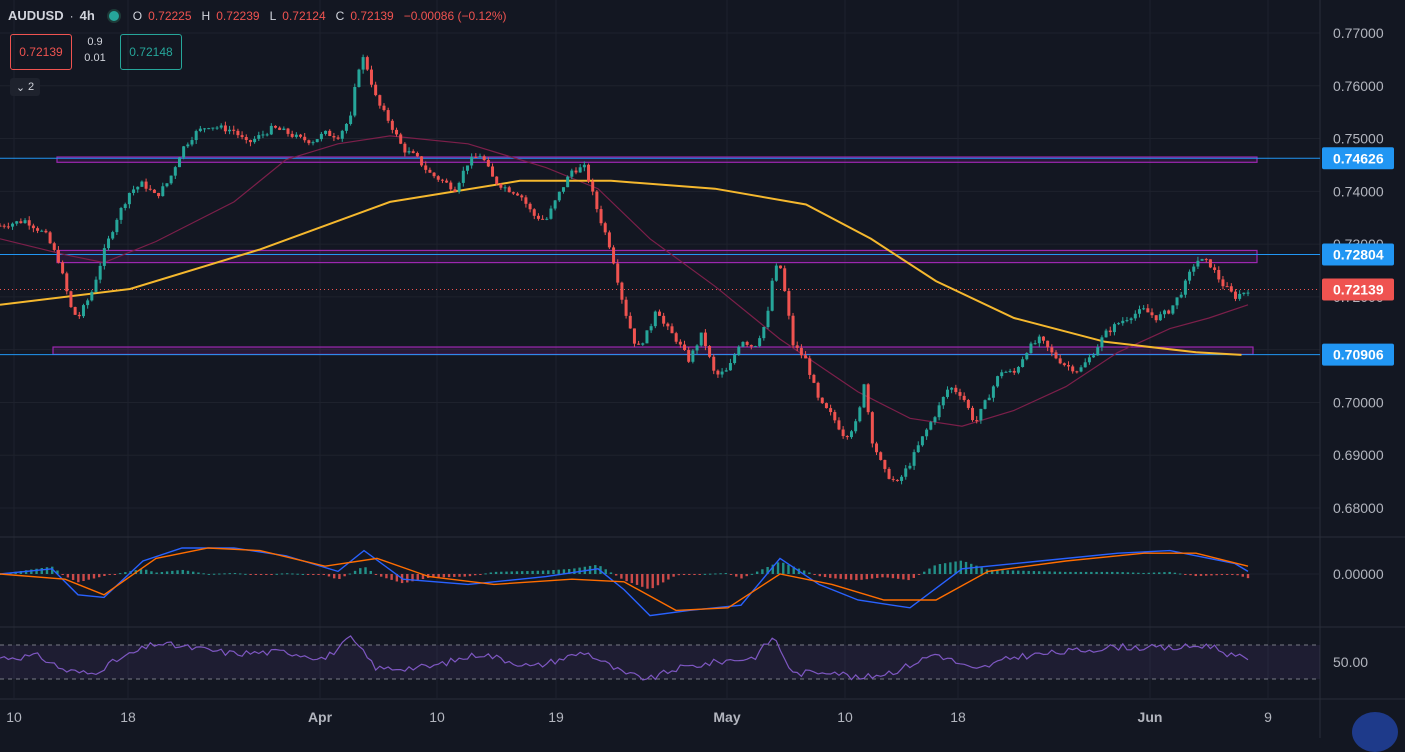 The width and height of the screenshot is (1405, 752). I want to click on price-level-label: 0.72804, so click(1358, 254).